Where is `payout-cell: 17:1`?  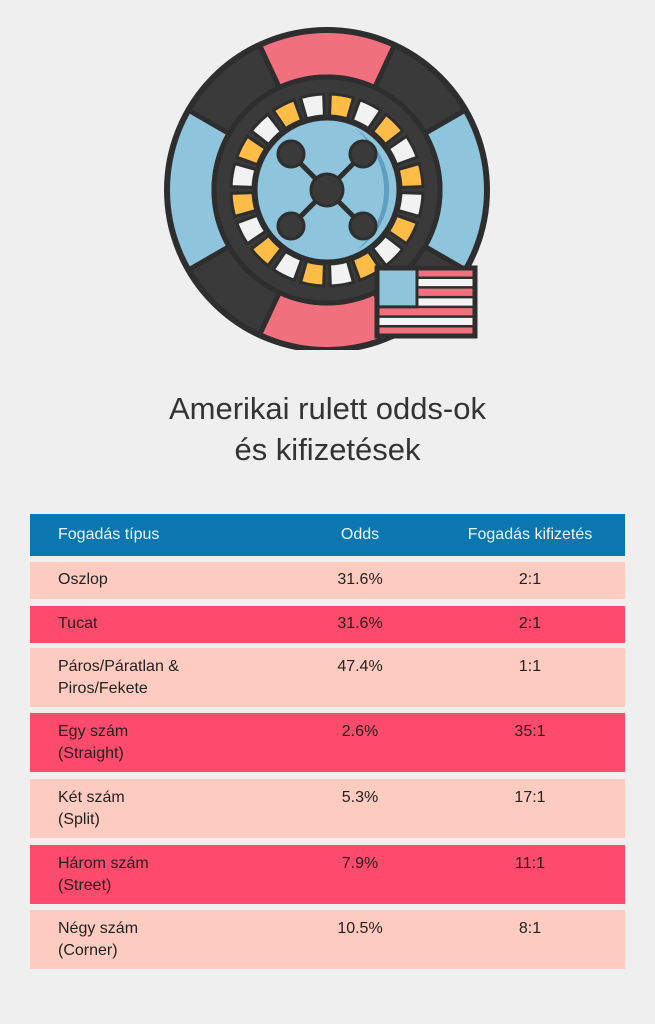
payout-cell: 17:1 is located at coordinates (530, 797).